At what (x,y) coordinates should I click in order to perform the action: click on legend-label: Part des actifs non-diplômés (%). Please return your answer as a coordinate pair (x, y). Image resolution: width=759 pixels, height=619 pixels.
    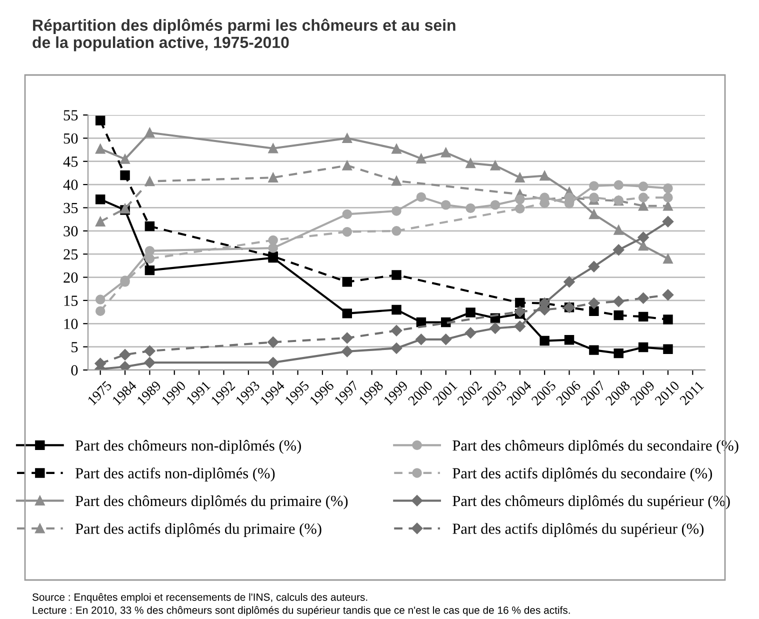
    Looking at the image, I should click on (175, 475).